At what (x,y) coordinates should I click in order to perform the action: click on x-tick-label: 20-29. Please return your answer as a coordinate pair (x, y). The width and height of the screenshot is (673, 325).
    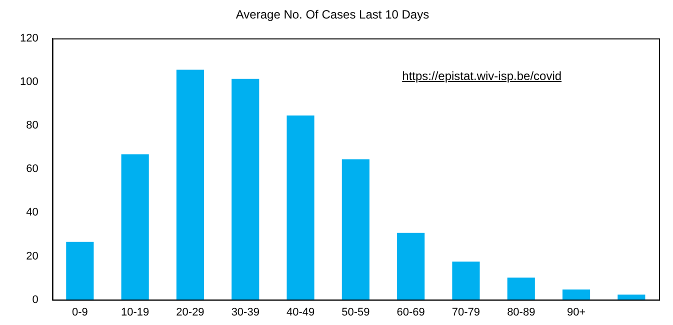
    Looking at the image, I should click on (190, 312).